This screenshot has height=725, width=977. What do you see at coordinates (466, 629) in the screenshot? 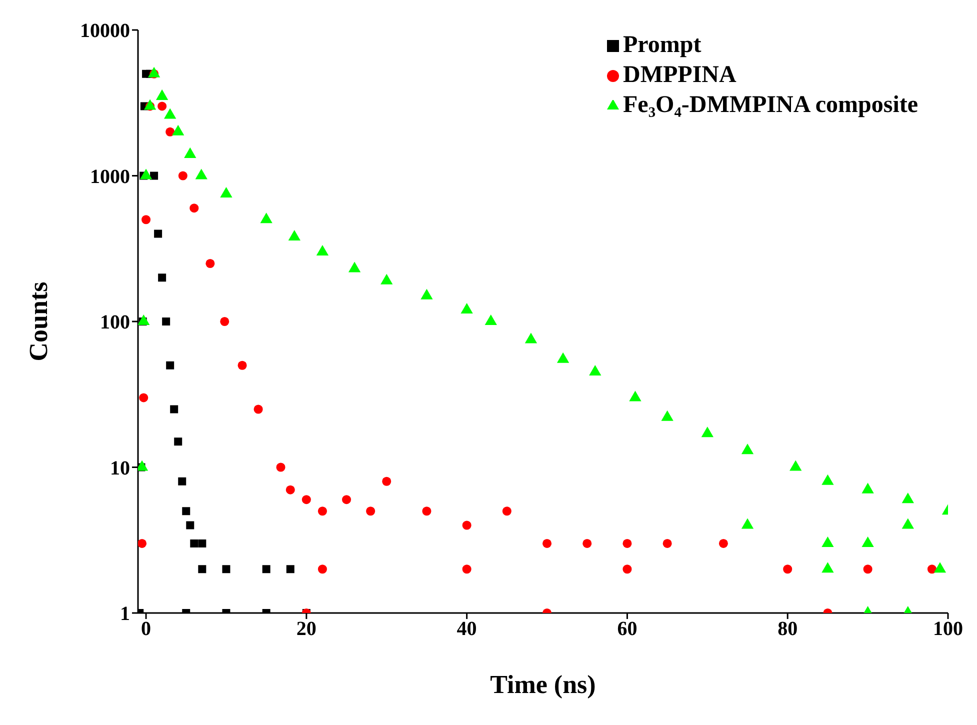
I see `x-tick-label: 40` at bounding box center [466, 629].